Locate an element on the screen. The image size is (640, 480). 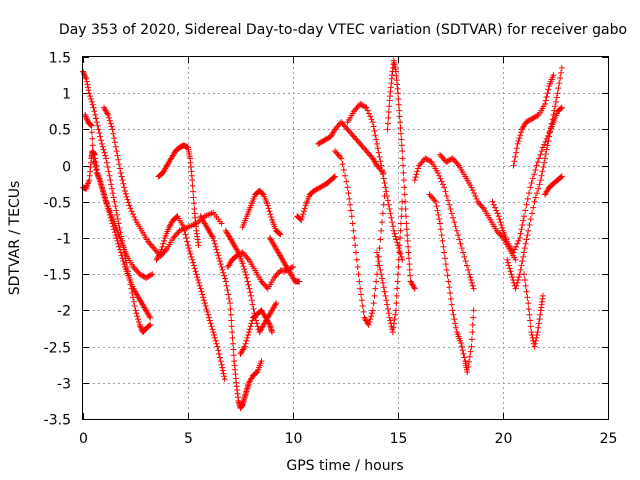
y-axis-label: SDTVAR / TECUs is located at coordinates (15, 238).